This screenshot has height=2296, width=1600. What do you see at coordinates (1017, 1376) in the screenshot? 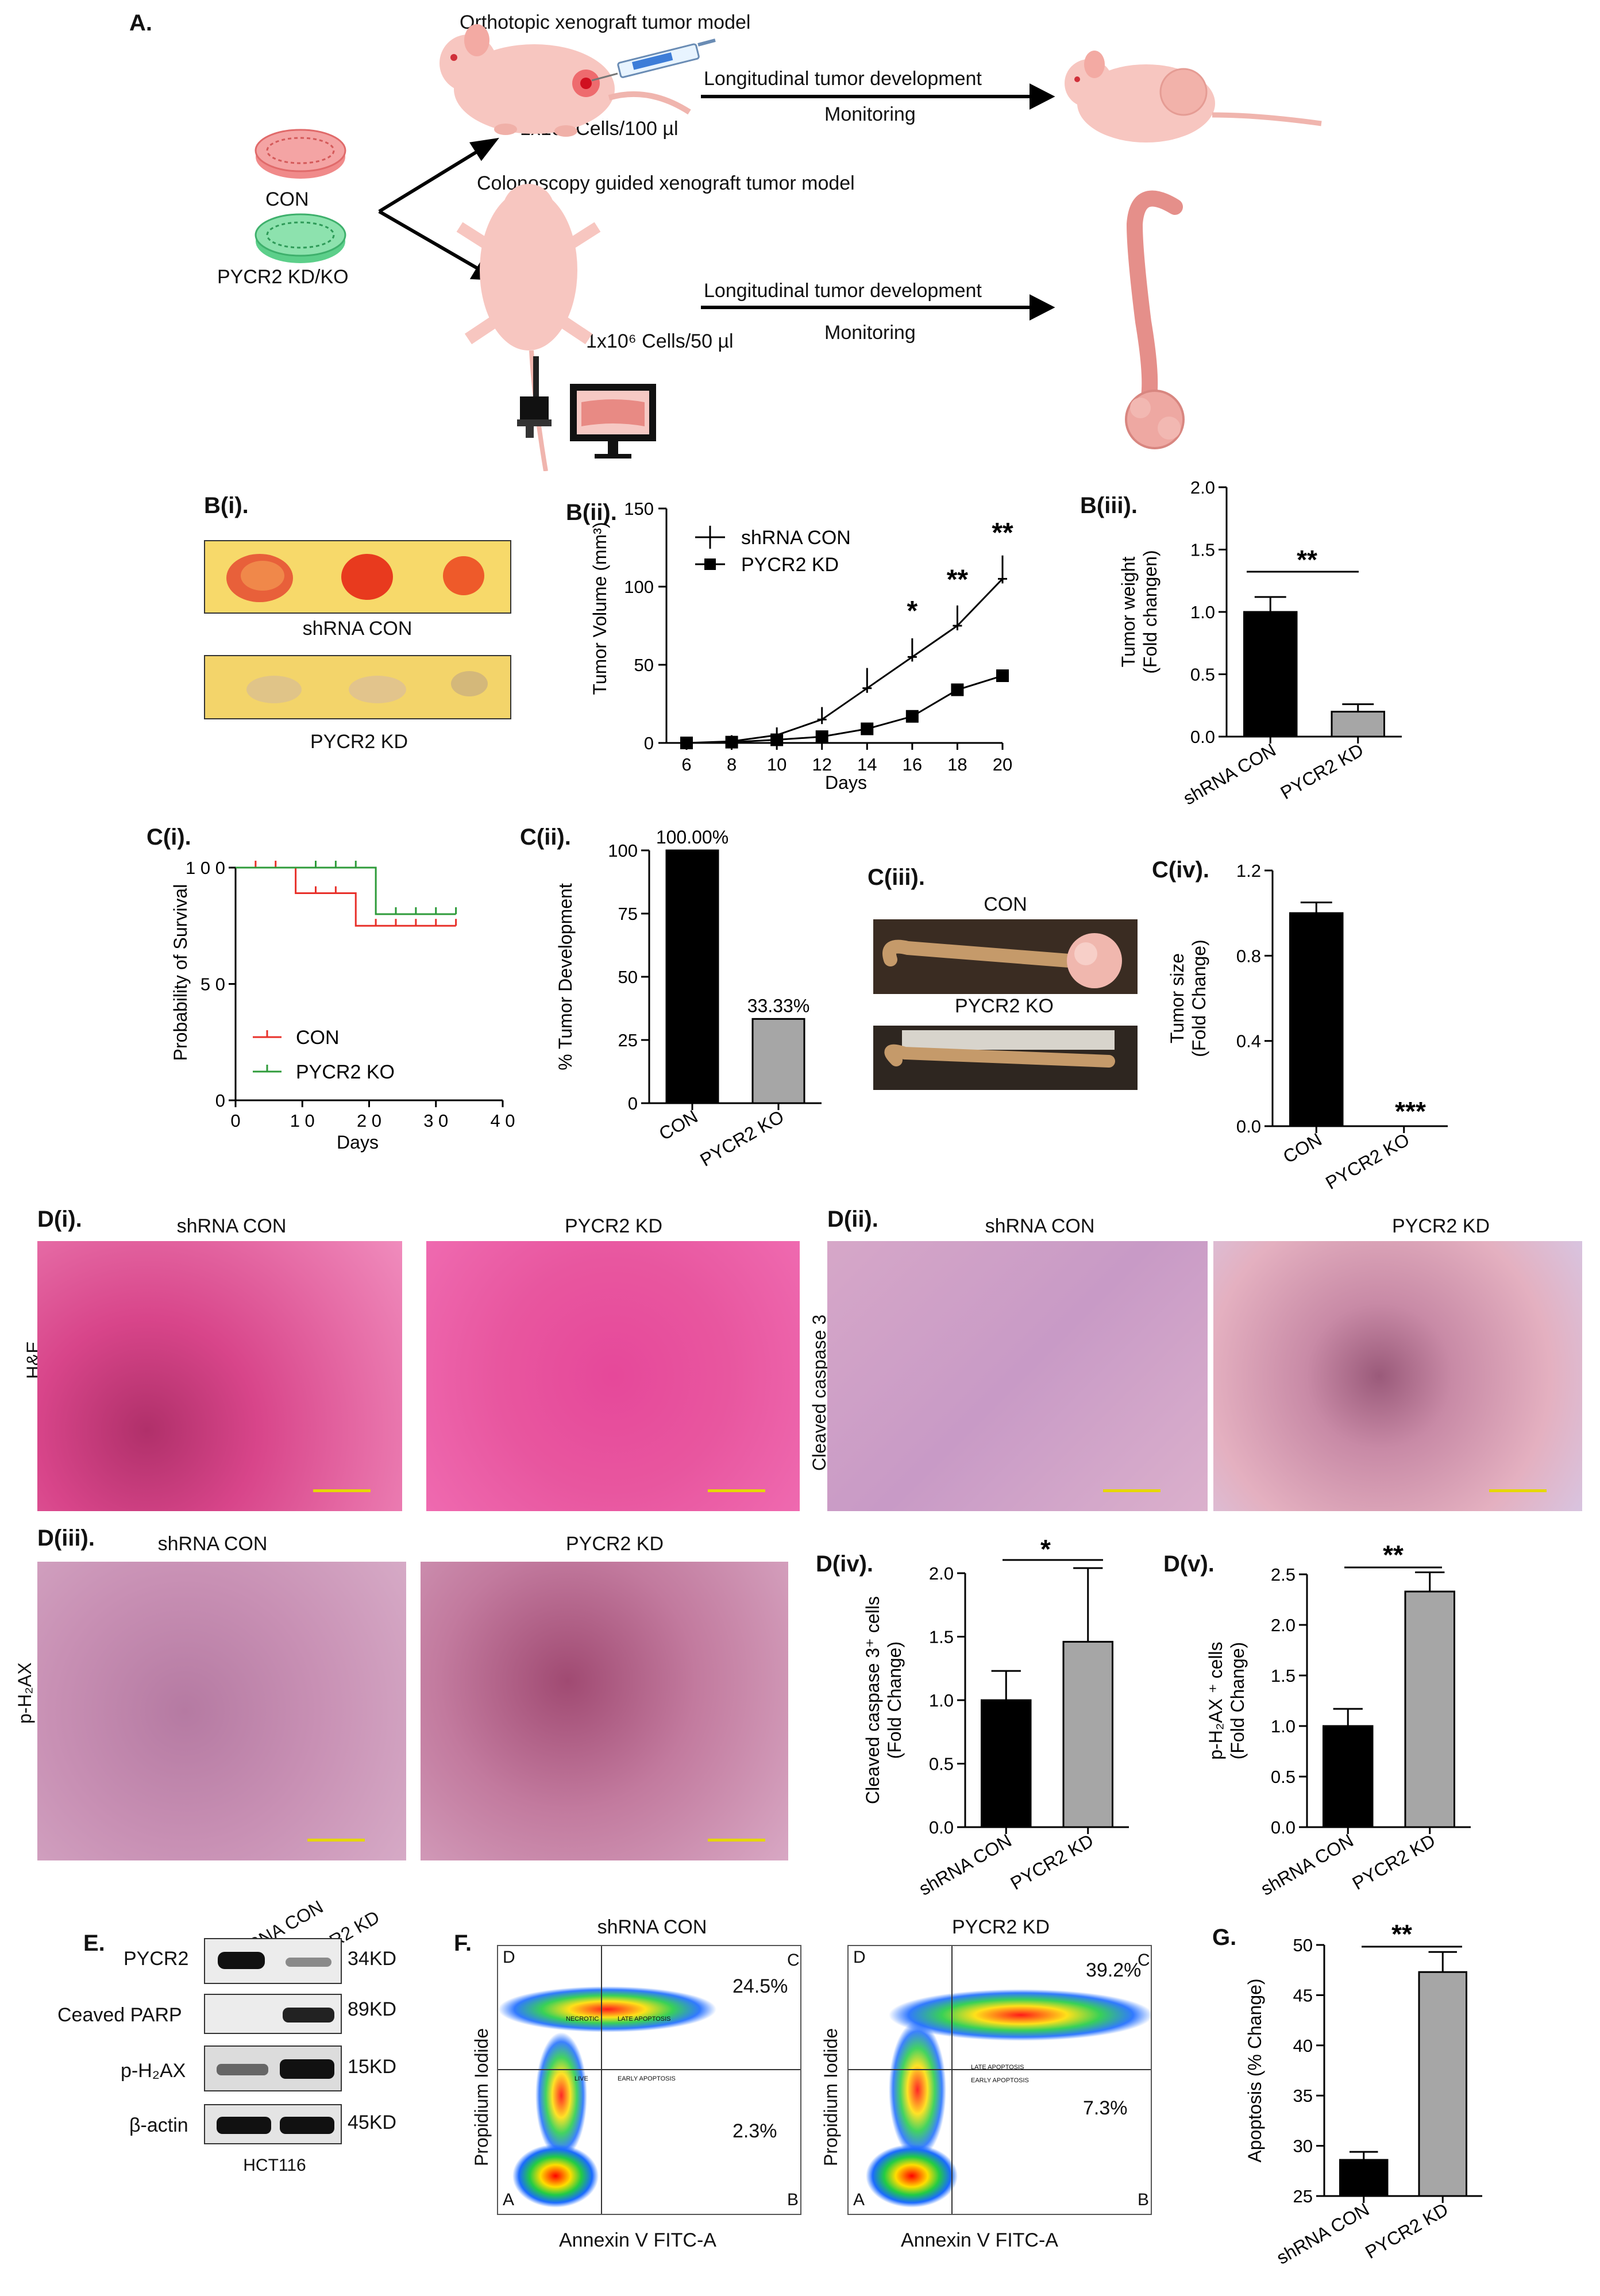
I see `cc3-image-con` at bounding box center [1017, 1376].